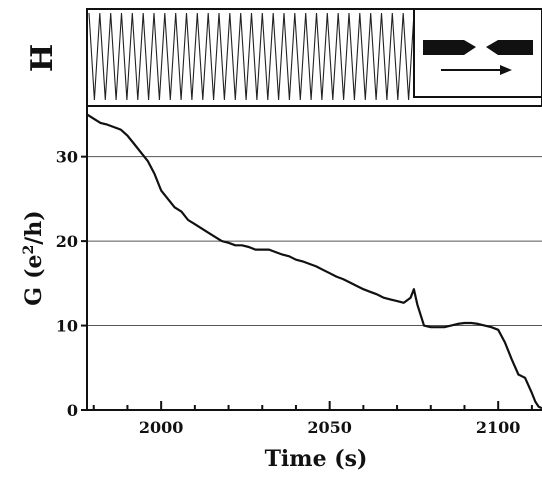  I want to click on right-arrow-icon, so click(506, 70).